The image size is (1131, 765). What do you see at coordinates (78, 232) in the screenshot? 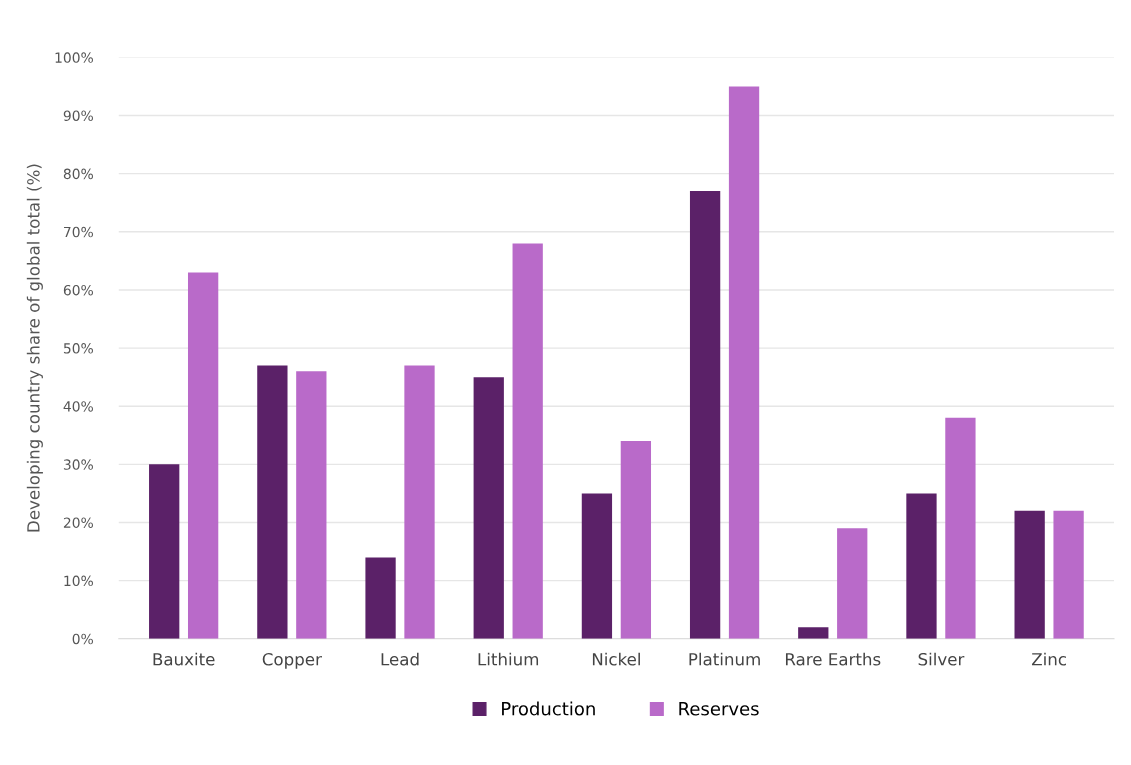
I see `y-tick-label: 70%` at bounding box center [78, 232].